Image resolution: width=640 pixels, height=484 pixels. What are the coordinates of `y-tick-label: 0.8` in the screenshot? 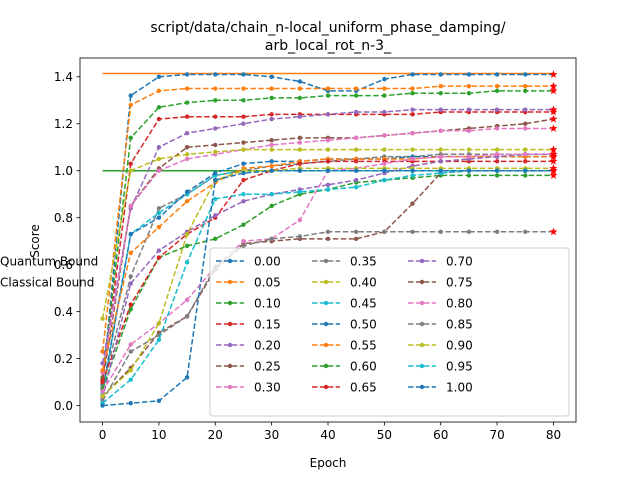 It's located at (63, 218).